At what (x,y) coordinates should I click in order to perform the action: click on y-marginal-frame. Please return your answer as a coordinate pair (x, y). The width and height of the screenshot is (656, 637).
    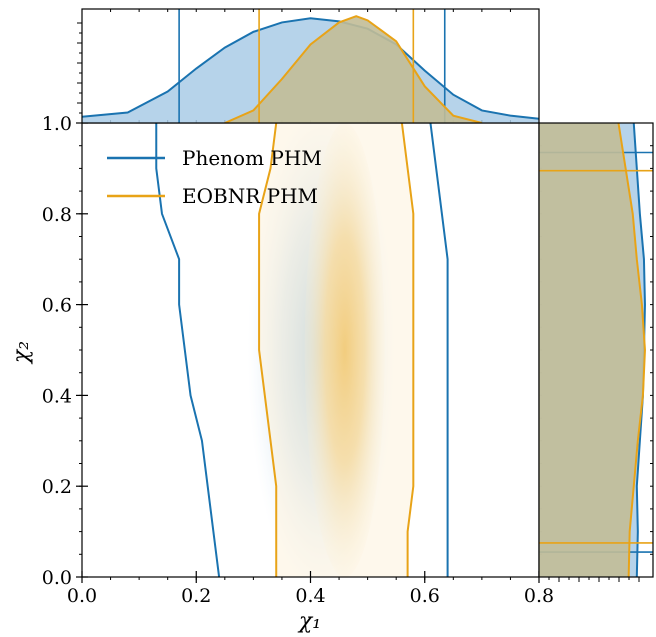
    Looking at the image, I should click on (596, 350).